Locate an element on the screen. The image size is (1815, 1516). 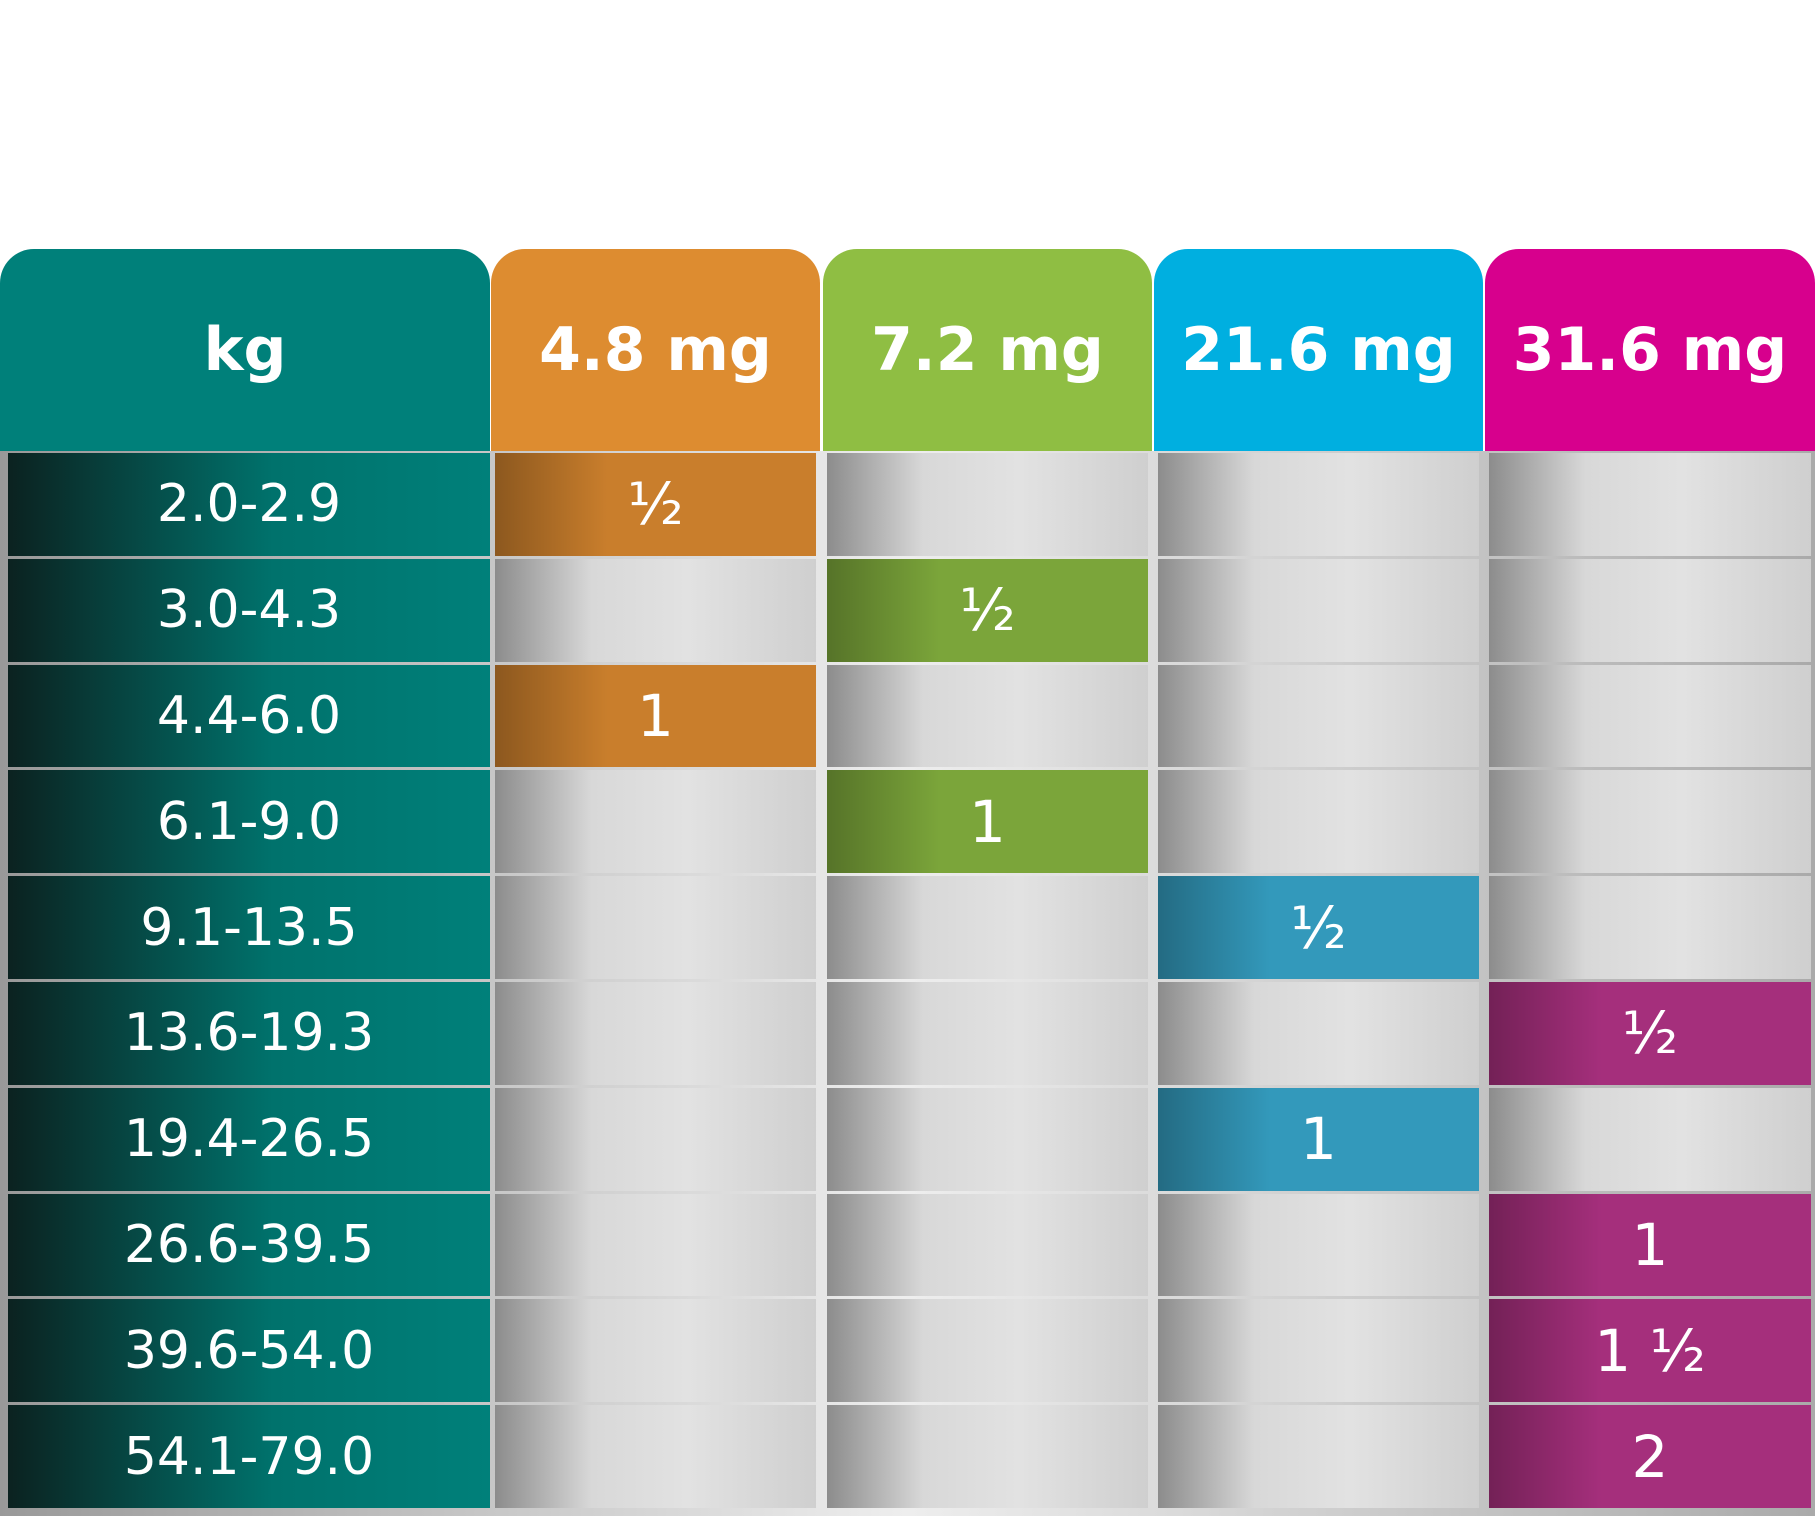
header-cell: 21.6 mg is located at coordinates (1318, 350).